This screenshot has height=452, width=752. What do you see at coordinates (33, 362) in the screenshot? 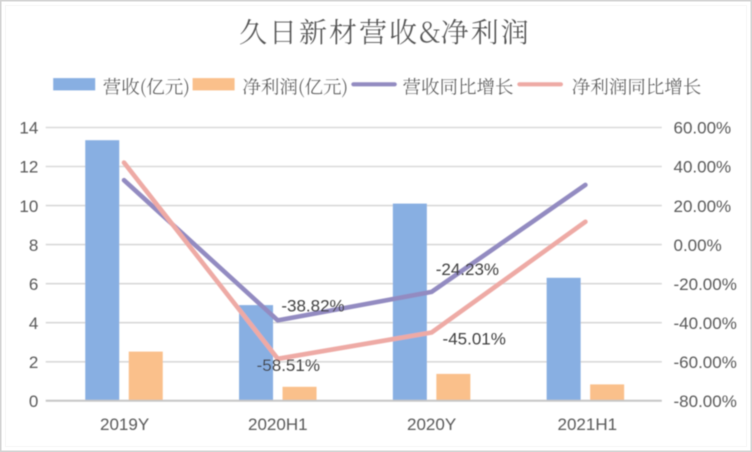
I see `svg-text: 2` at bounding box center [33, 362].